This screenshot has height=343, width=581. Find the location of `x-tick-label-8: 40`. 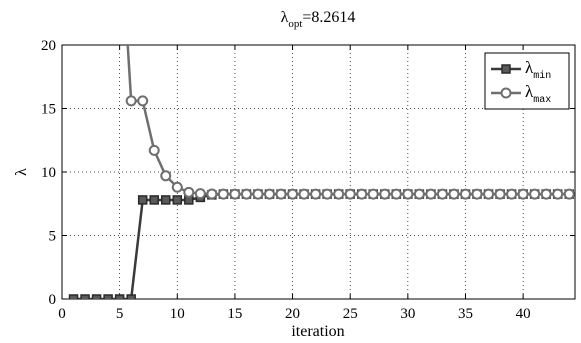

x-tick-label-8: 40 is located at coordinates (523, 314).